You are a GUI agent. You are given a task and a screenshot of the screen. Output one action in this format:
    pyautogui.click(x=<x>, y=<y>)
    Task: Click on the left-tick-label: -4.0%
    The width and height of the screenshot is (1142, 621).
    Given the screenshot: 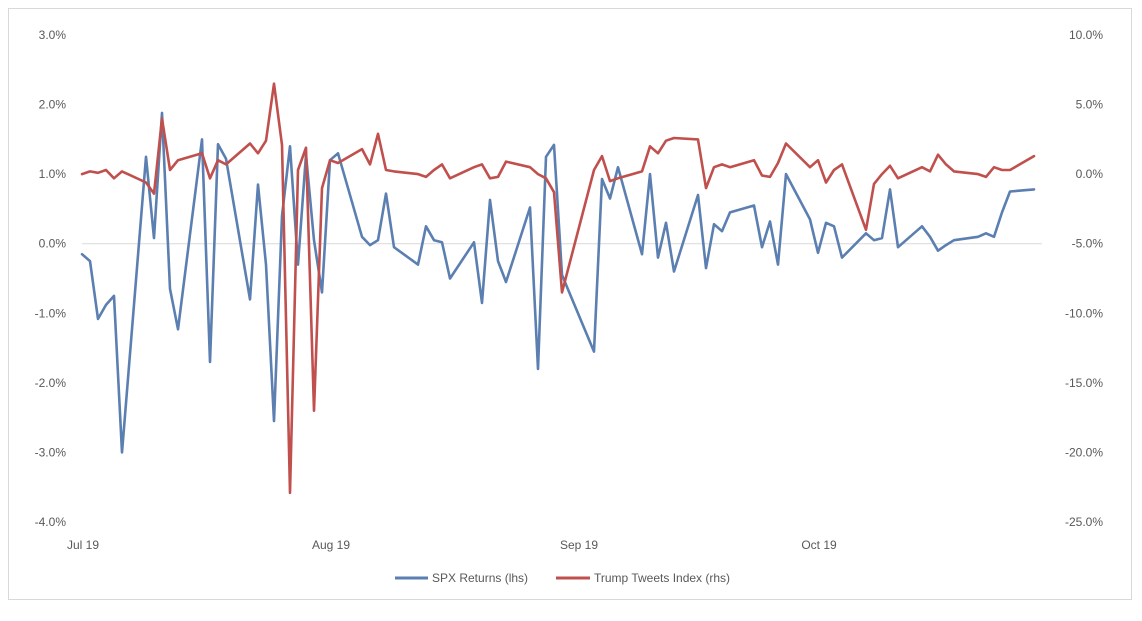 What is the action you would take?
    pyautogui.click(x=51, y=522)
    